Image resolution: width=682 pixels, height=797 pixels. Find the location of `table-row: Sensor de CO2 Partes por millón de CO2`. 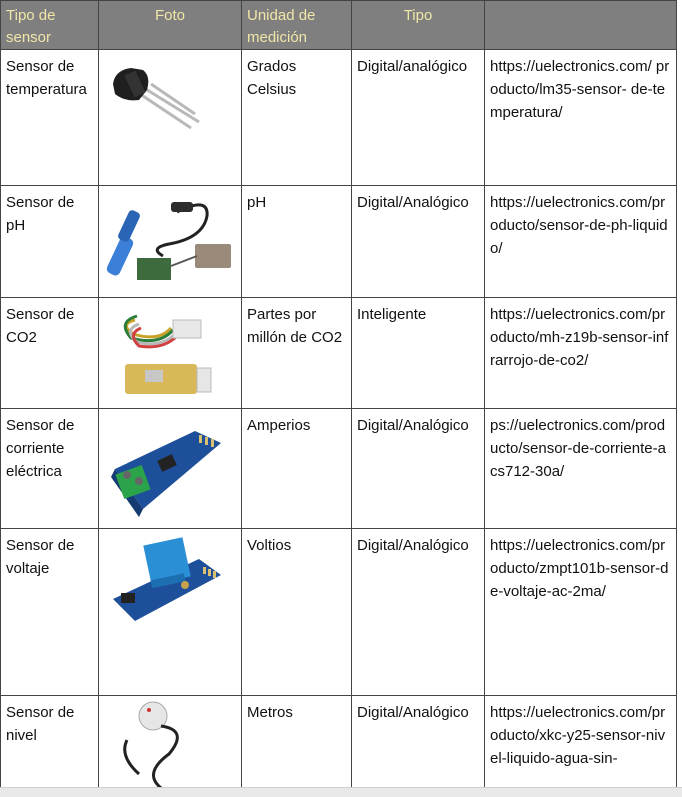

table-row: Sensor de CO2 Partes por millón de CO2 is located at coordinates (338, 353).